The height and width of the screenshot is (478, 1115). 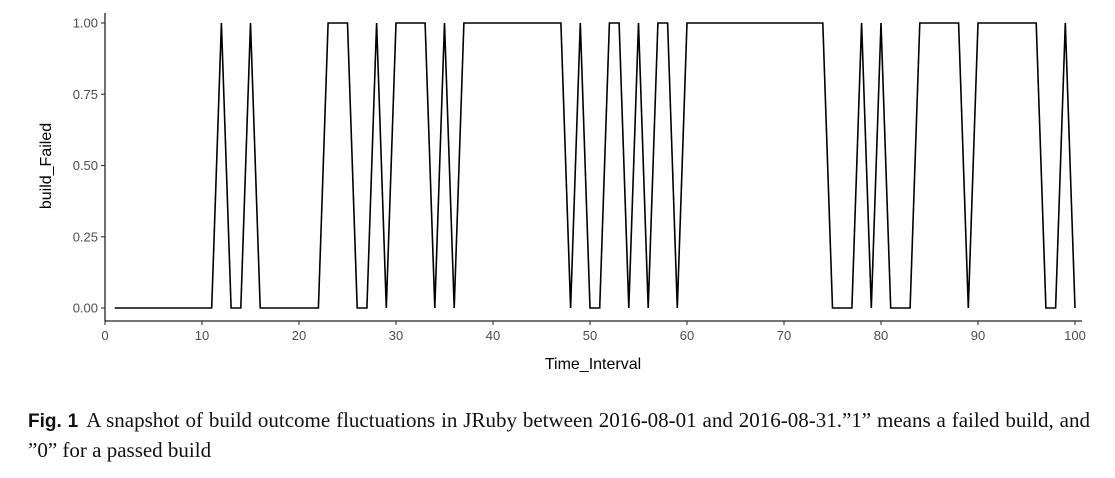 I want to click on x-tick-label: 10, so click(x=202, y=335).